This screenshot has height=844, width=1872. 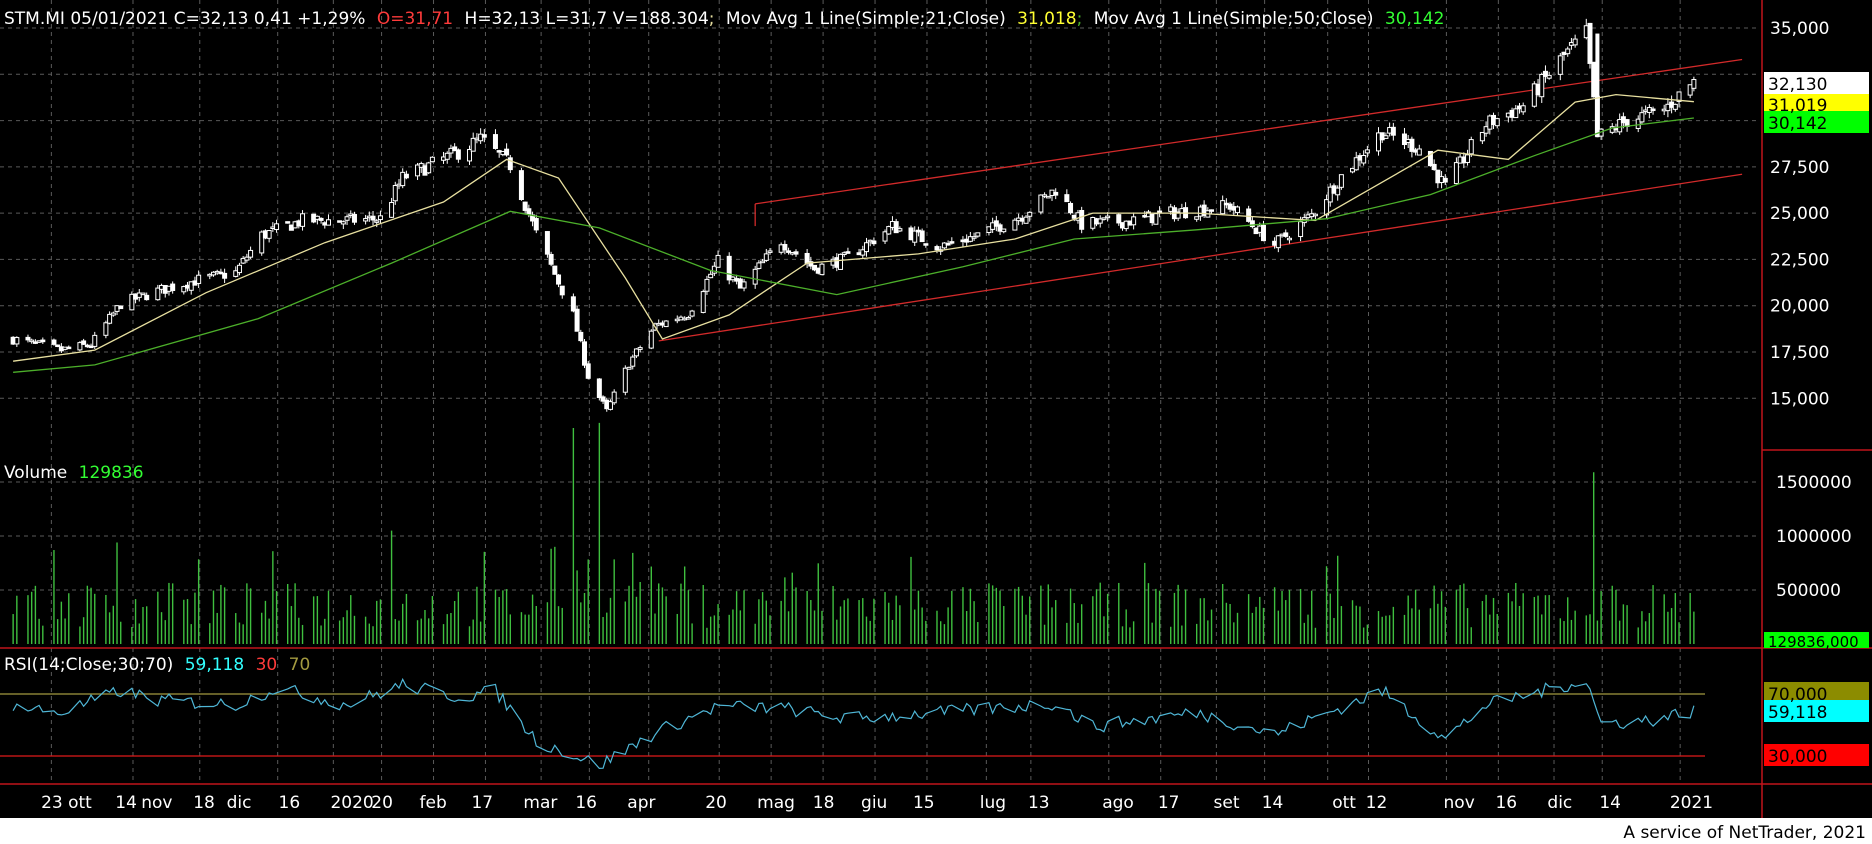 I want to click on header-symbol: STM.MI 05/01/2021 C=32,13 0,41 +1,29%, so click(x=184, y=19).